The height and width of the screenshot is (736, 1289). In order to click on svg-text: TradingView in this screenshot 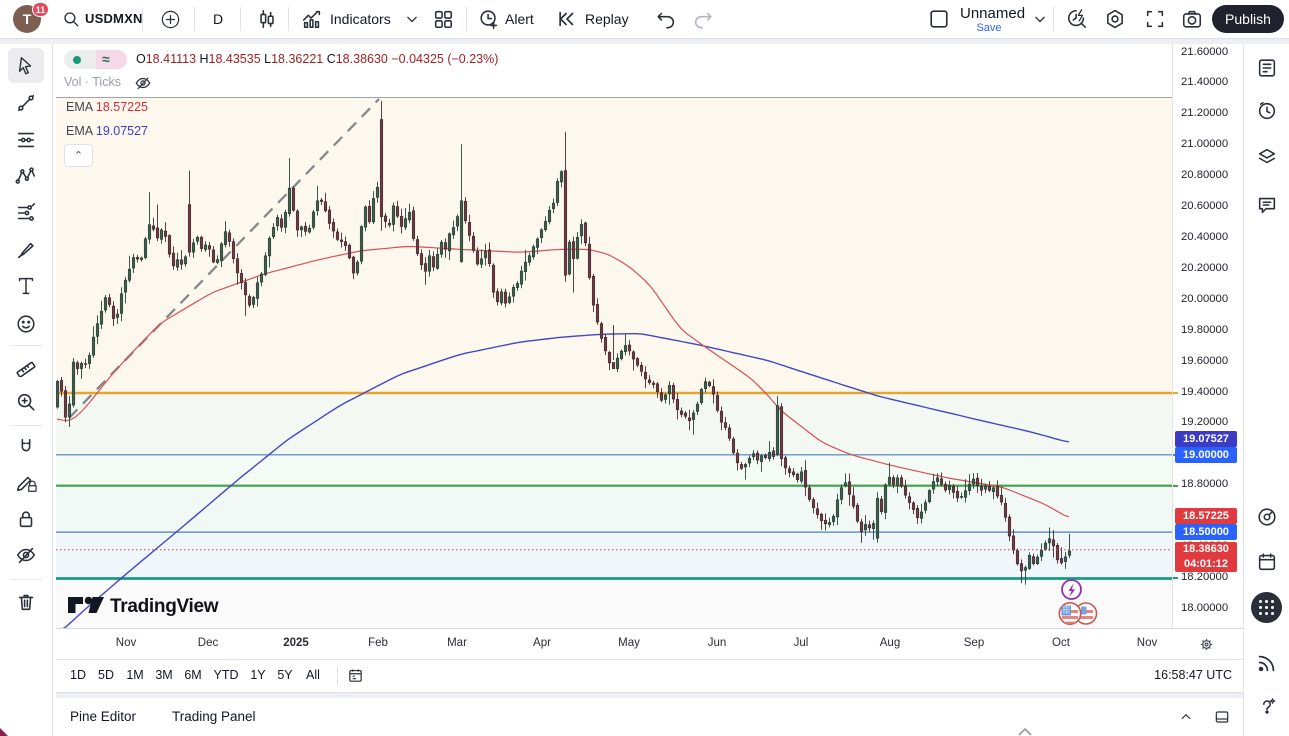, I will do `click(164, 606)`.